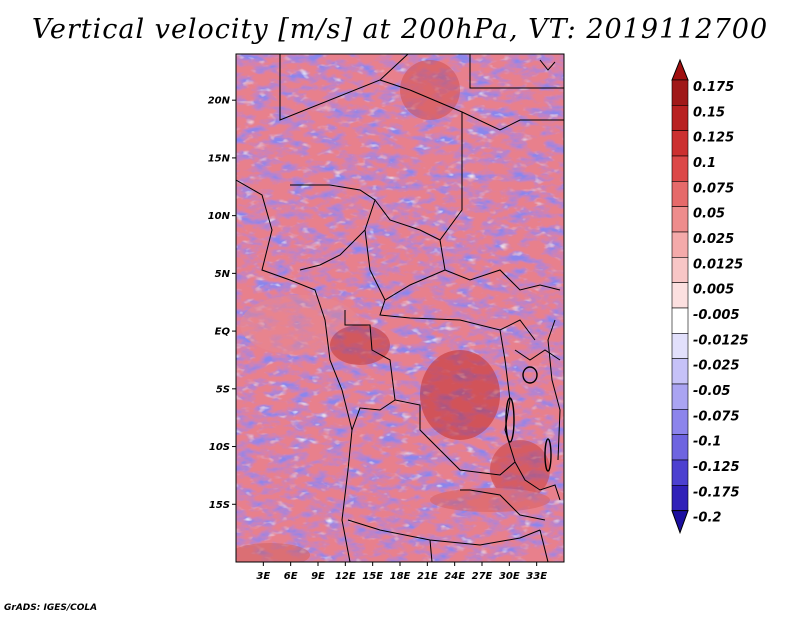  Describe the element at coordinates (222, 303) in the screenshot. I see `latitude-axis: 20N 15N 10N 5N EQ 5S 10S 15S` at that location.